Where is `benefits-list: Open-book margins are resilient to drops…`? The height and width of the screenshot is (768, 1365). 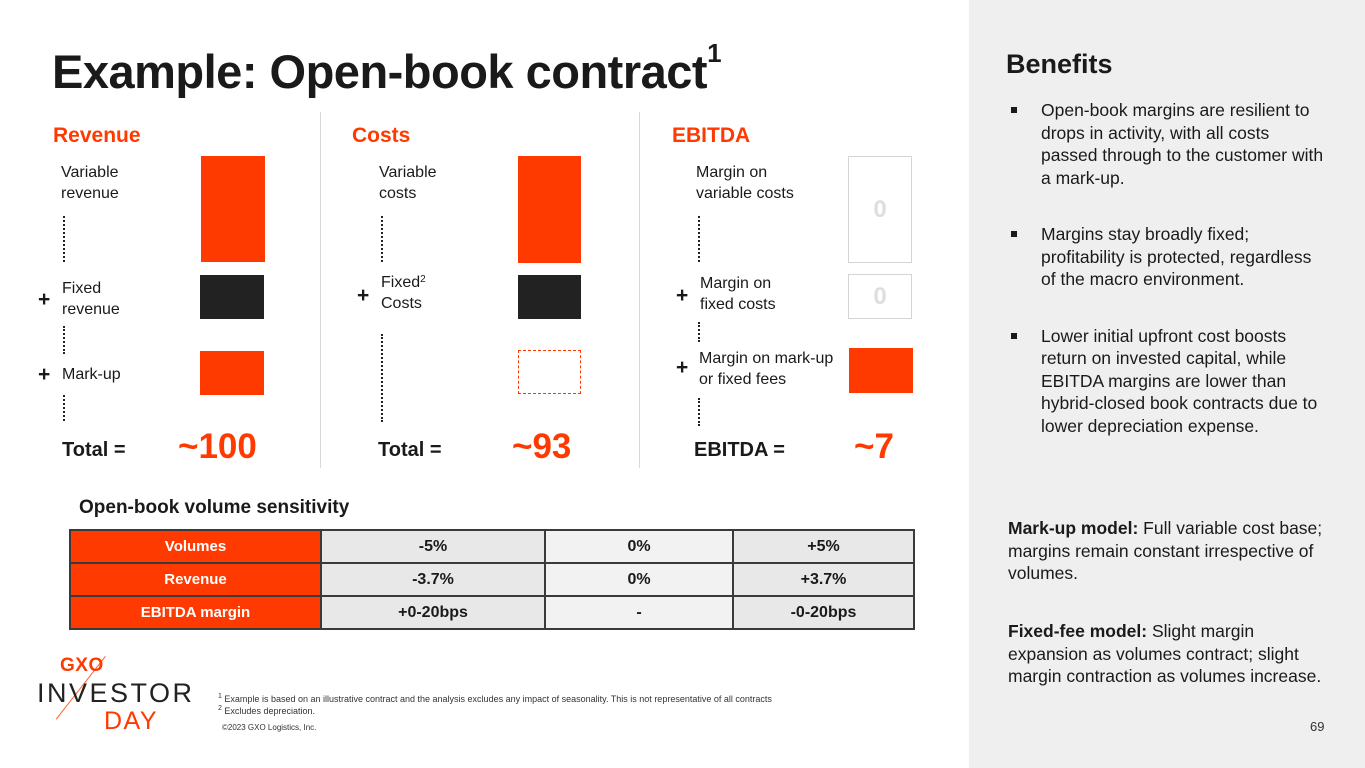
benefits-list: Open-book margins are resilient to drops… is located at coordinates (1170, 285).